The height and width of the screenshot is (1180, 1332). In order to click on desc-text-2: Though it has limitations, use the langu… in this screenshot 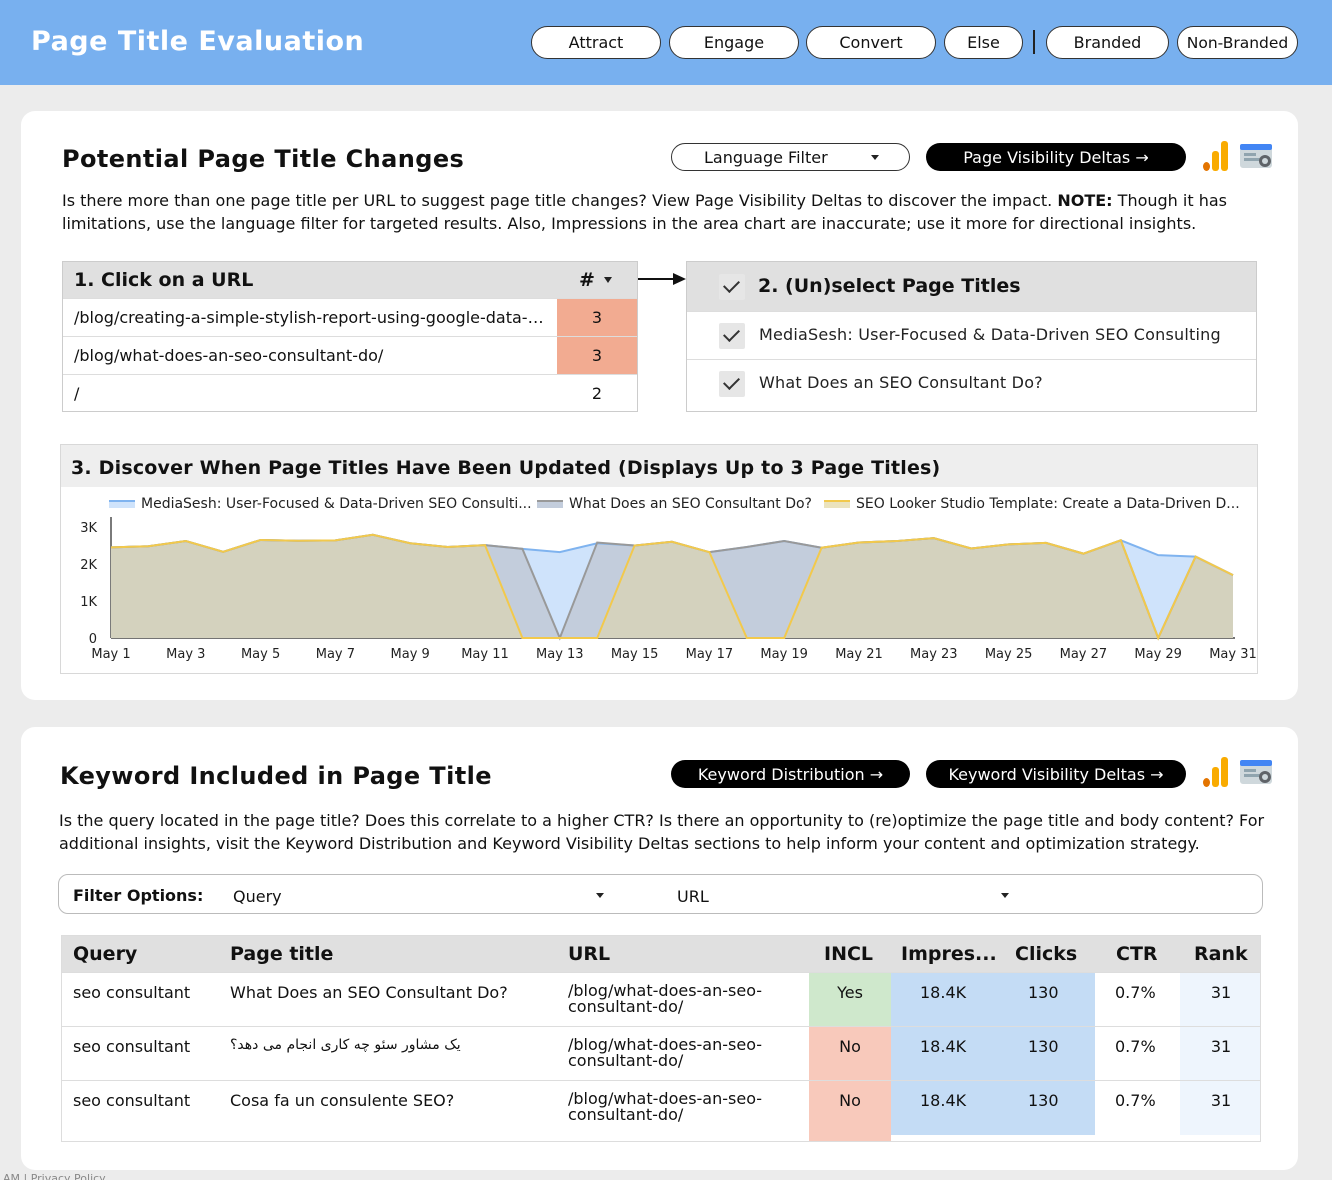, I will do `click(644, 212)`.